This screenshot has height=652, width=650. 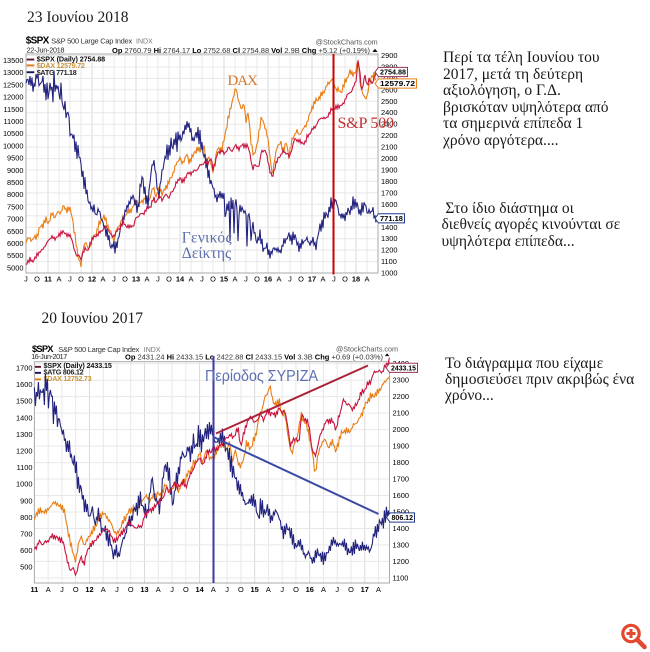 I want to click on svg-text: 2500, so click(x=389, y=101).